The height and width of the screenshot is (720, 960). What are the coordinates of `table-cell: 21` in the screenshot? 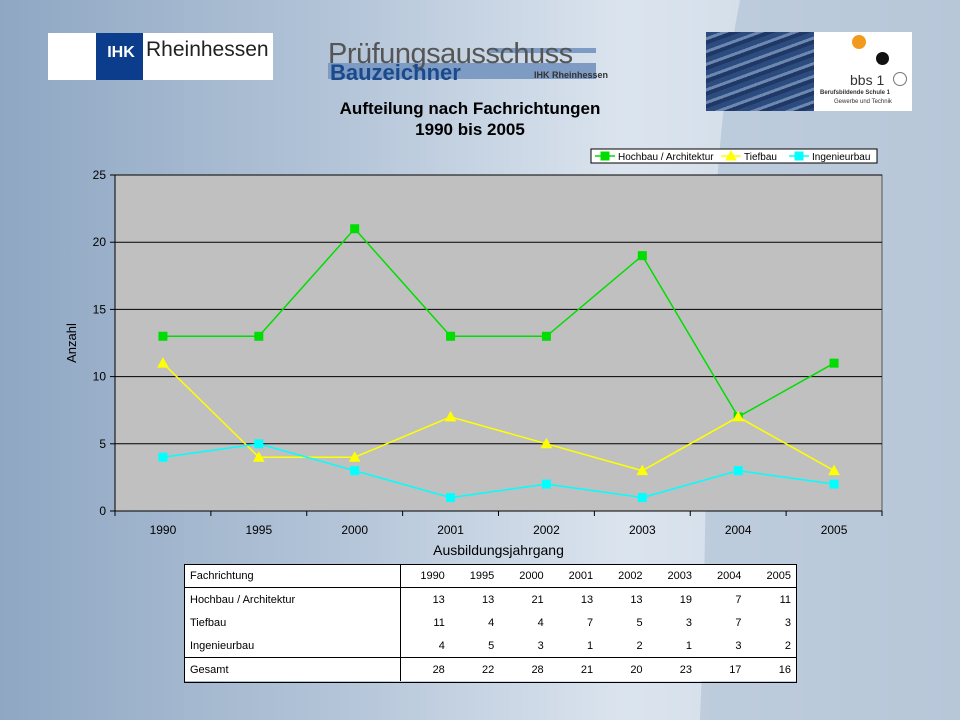 It's located at (537, 599).